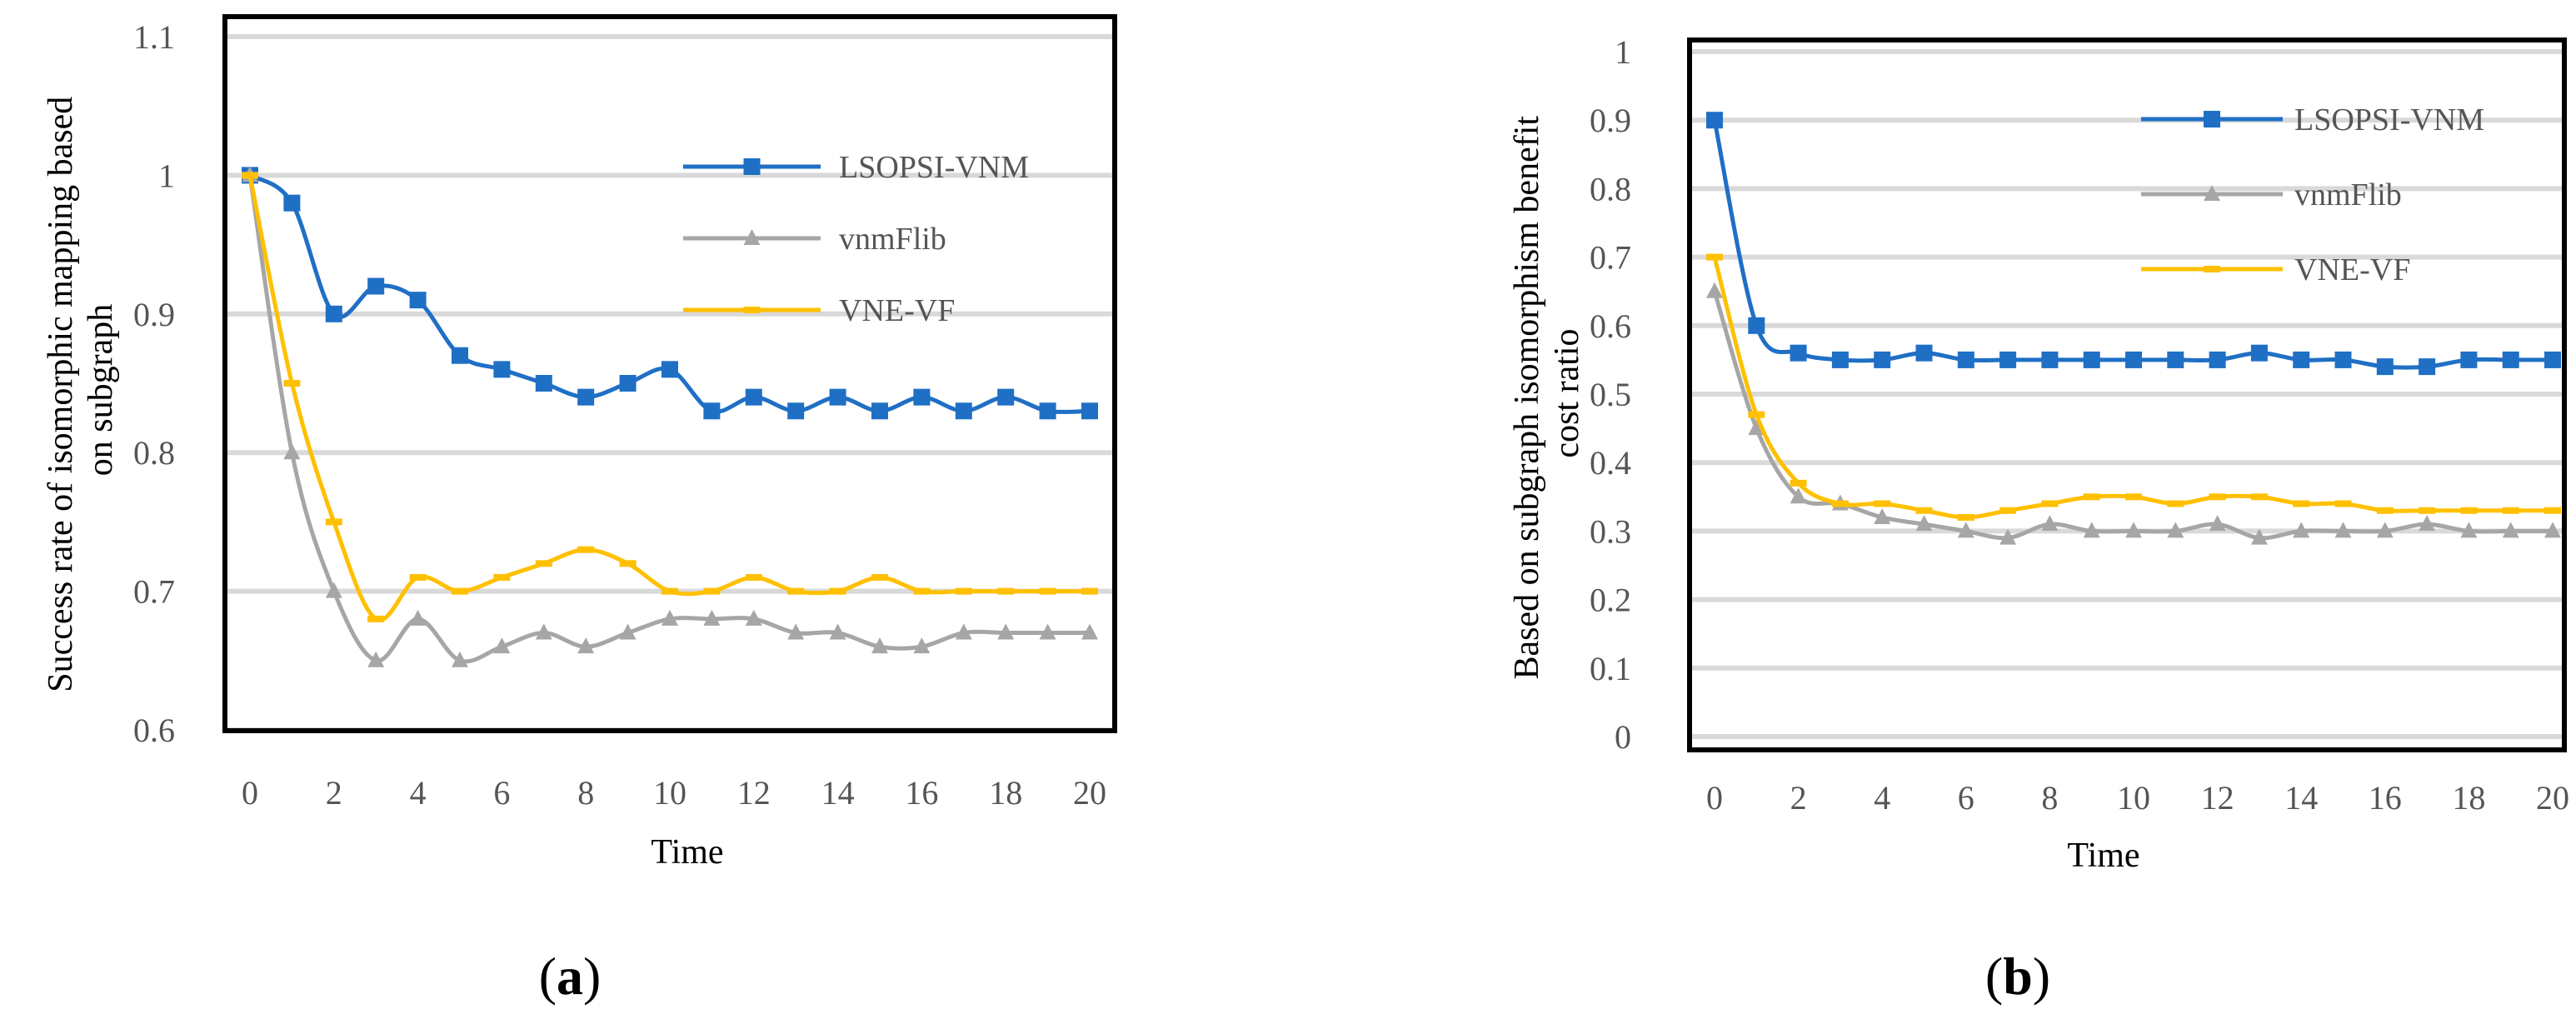 The image size is (2576, 1029). I want to click on series-line-vne-vf, so click(2132, 388).